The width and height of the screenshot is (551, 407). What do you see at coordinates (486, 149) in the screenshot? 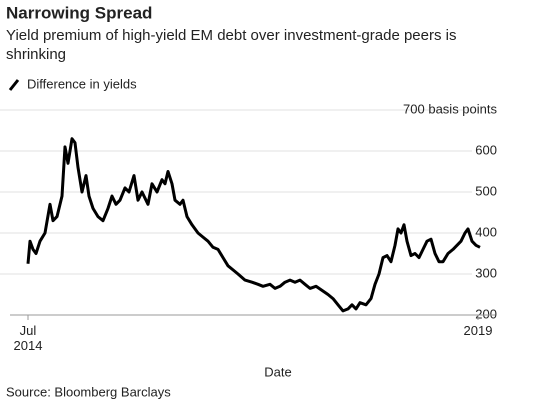
I see `y-tick-label: 600` at bounding box center [486, 149].